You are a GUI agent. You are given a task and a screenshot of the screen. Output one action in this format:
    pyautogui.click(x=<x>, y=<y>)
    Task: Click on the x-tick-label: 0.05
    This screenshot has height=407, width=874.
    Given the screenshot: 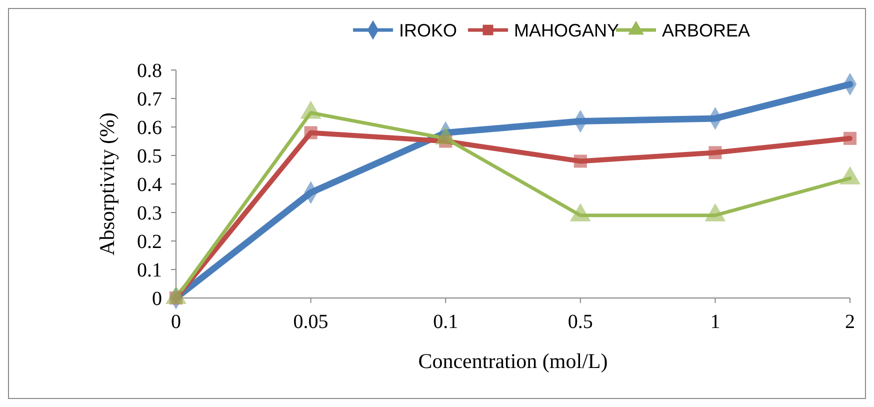 What is the action you would take?
    pyautogui.click(x=310, y=322)
    